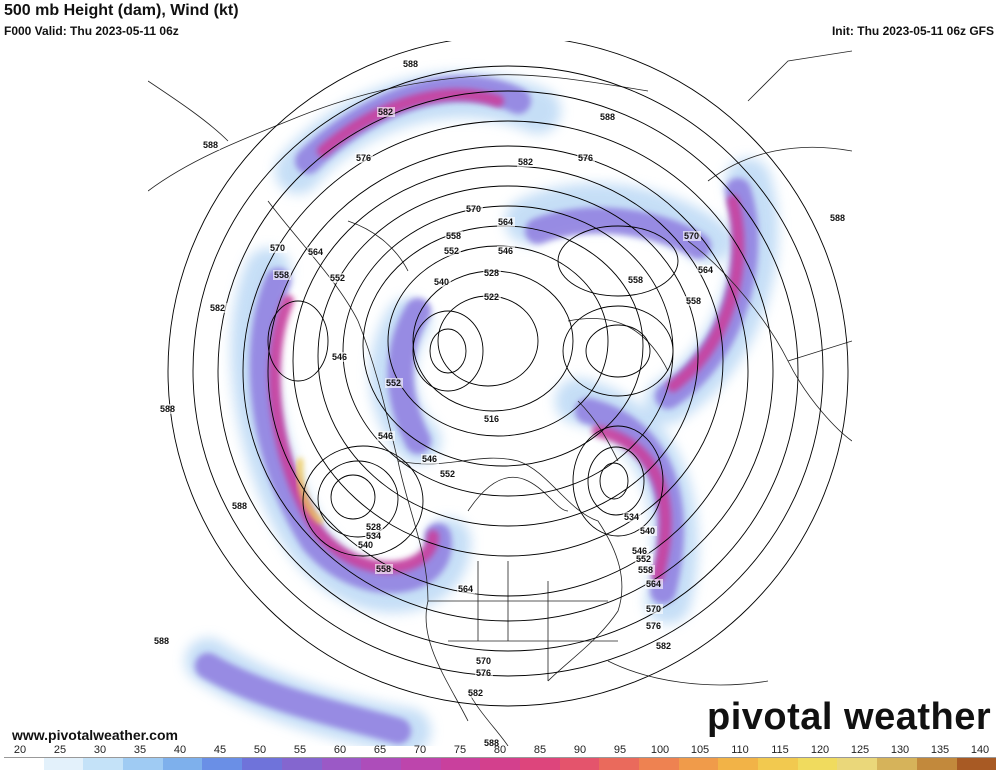 This screenshot has height=773, width=1000. I want to click on colorbar-tick-label: 100, so click(660, 750).